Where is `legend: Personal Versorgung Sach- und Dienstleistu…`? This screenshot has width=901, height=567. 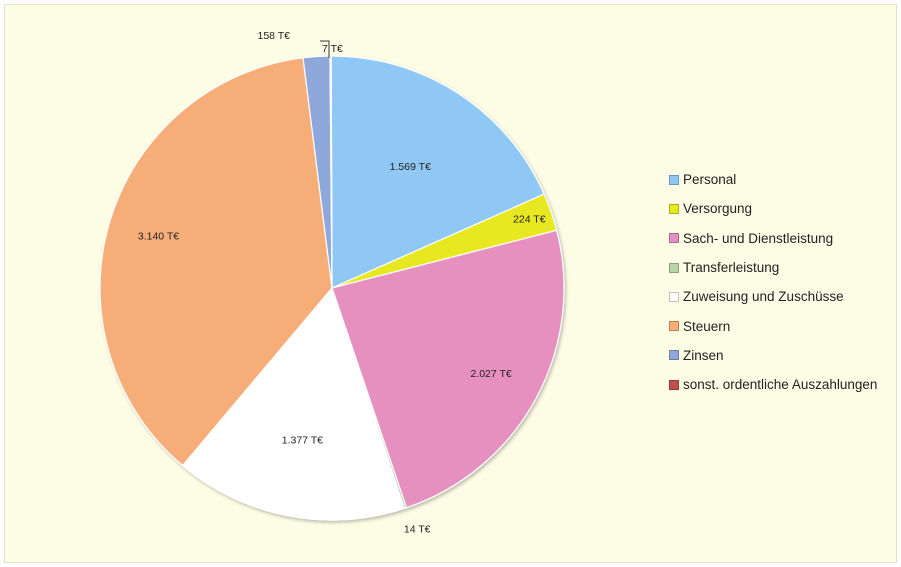 legend: Personal Versorgung Sach- und Dienstleistu… is located at coordinates (773, 282).